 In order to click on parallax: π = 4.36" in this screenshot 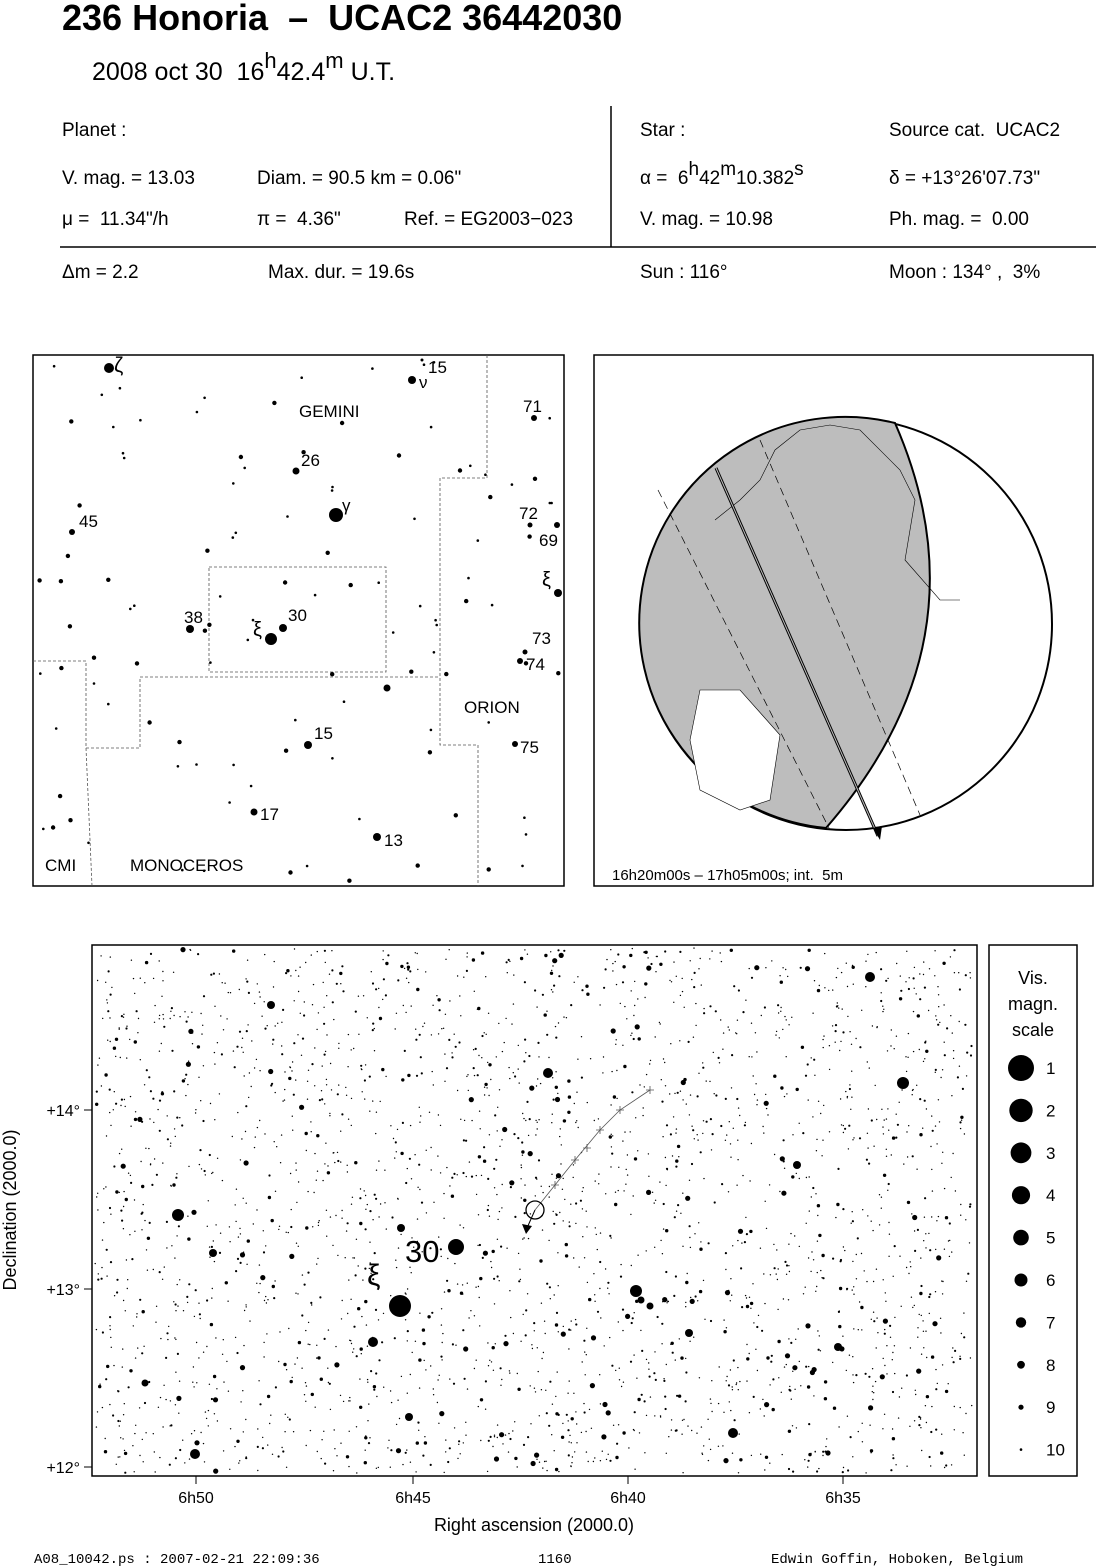, I will do `click(299, 219)`.